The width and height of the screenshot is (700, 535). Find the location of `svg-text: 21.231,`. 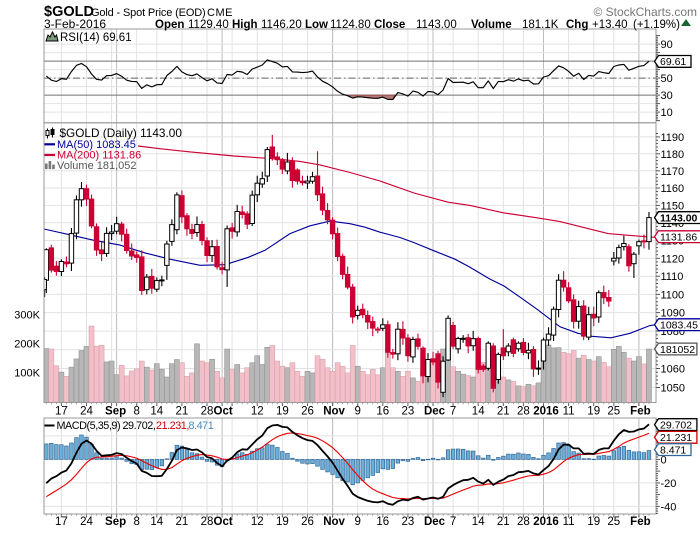

svg-text: 21.231, is located at coordinates (172, 426).